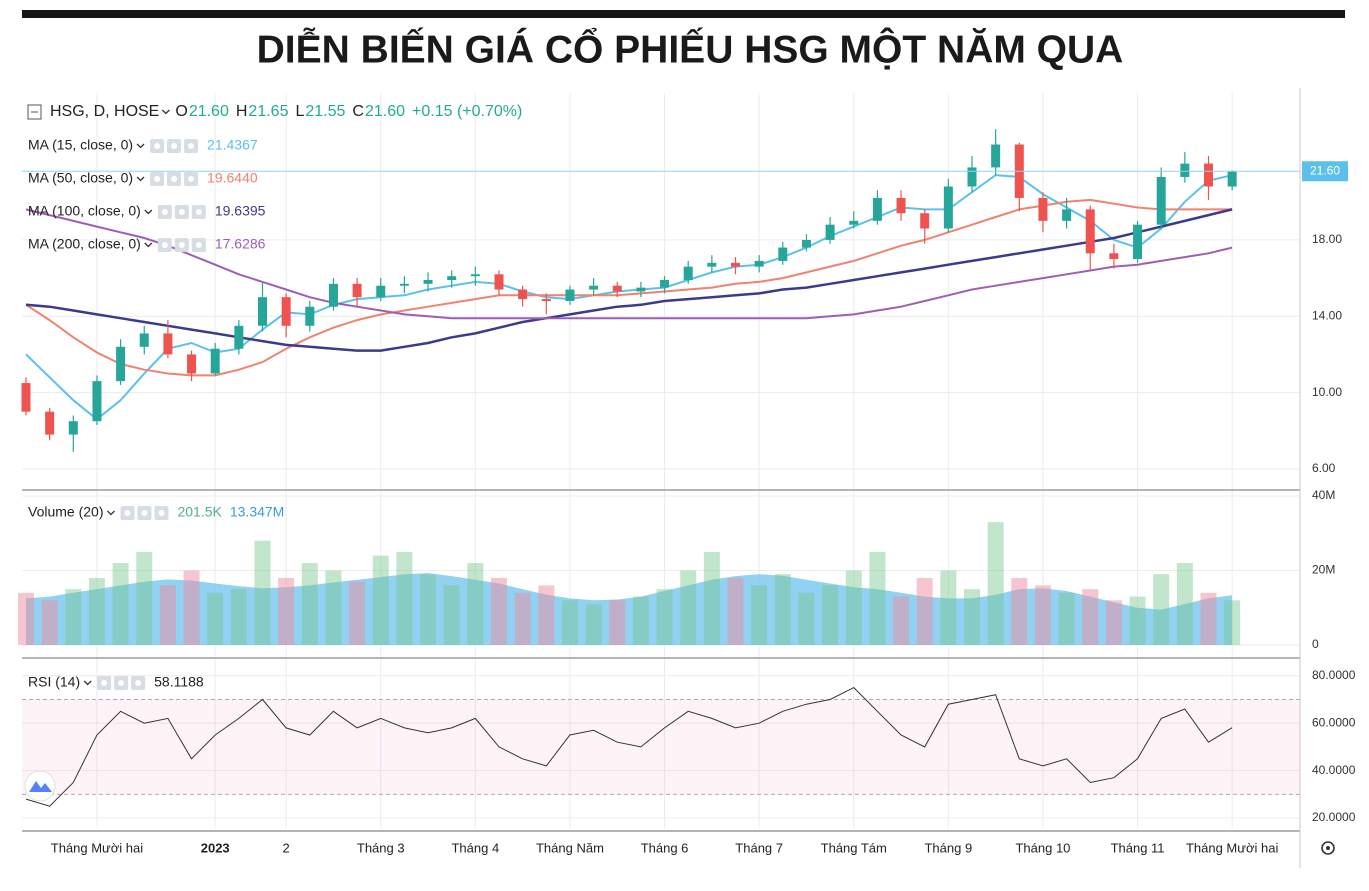 This screenshot has width=1369, height=891. Describe the element at coordinates (54, 682) in the screenshot. I see `legend-name: RSI (14)` at that location.